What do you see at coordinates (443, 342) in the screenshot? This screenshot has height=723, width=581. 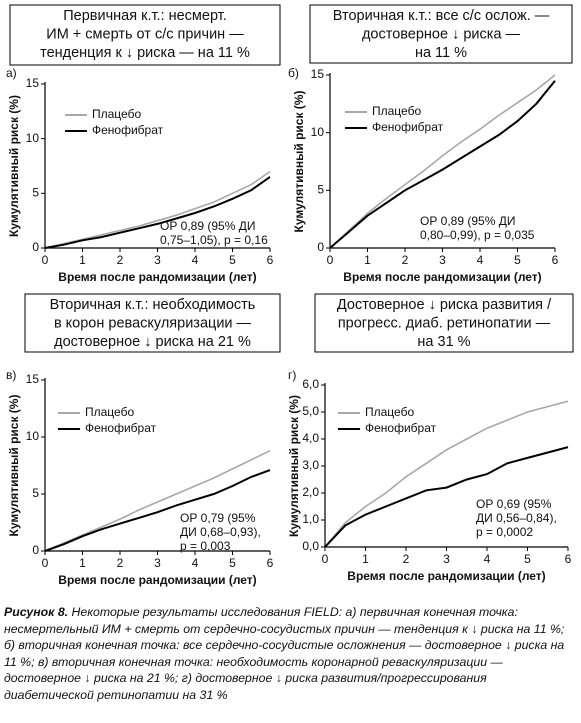 I see `chart-title: на 31 %` at bounding box center [443, 342].